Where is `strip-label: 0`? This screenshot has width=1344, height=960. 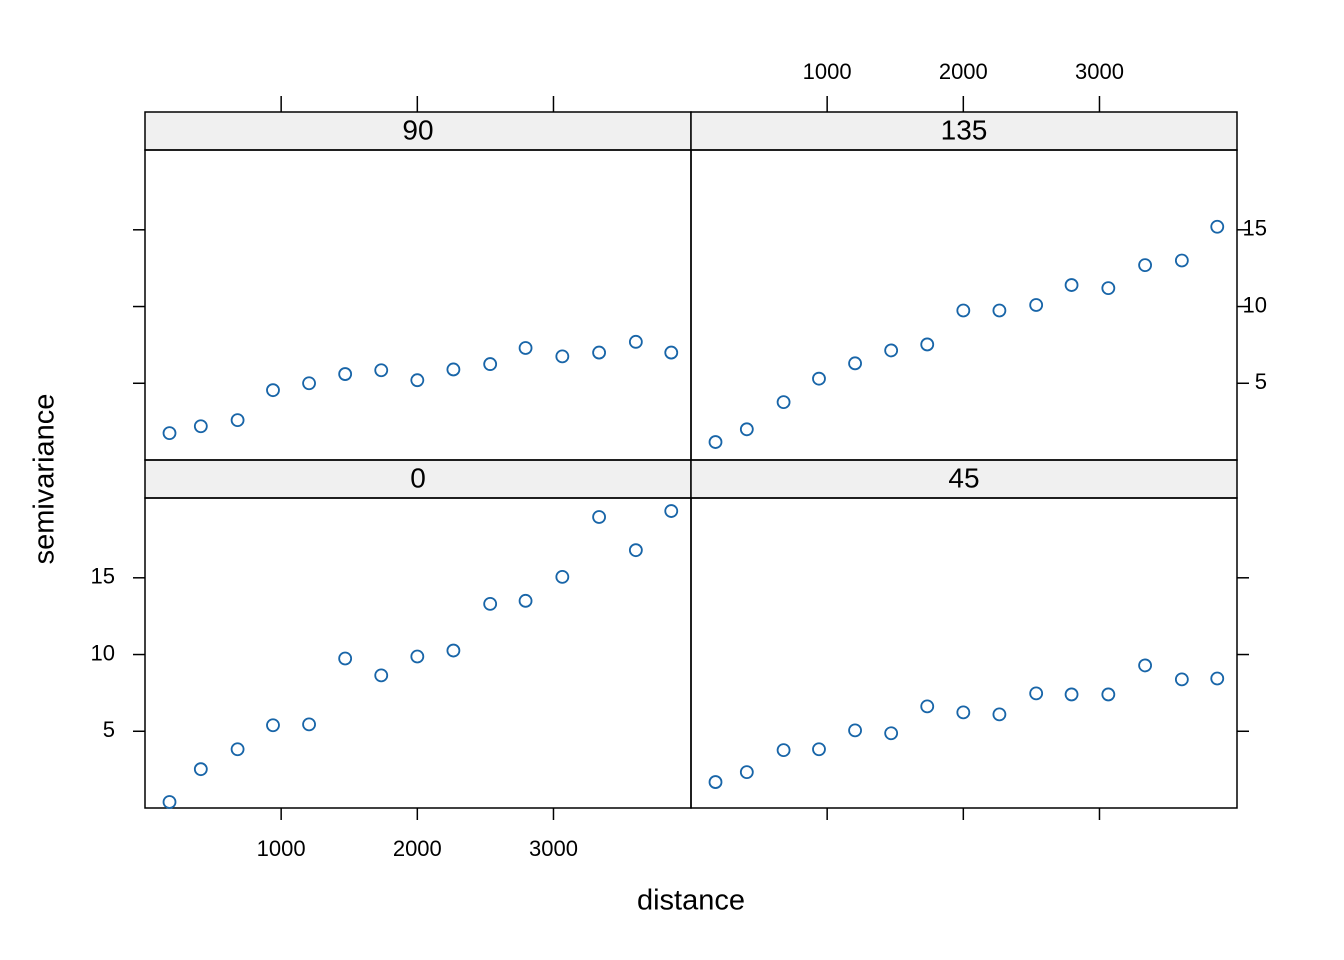
strip-label: 0 is located at coordinates (418, 477).